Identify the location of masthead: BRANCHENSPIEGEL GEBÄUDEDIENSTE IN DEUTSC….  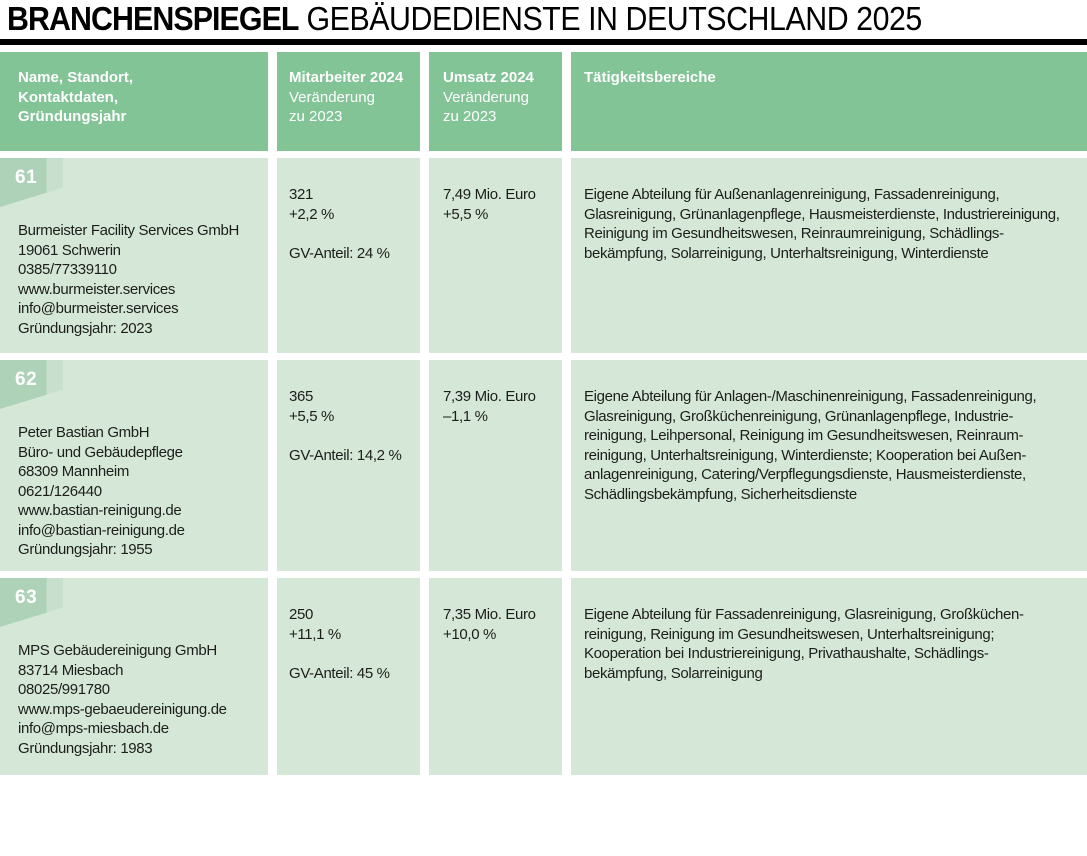
(543, 19).